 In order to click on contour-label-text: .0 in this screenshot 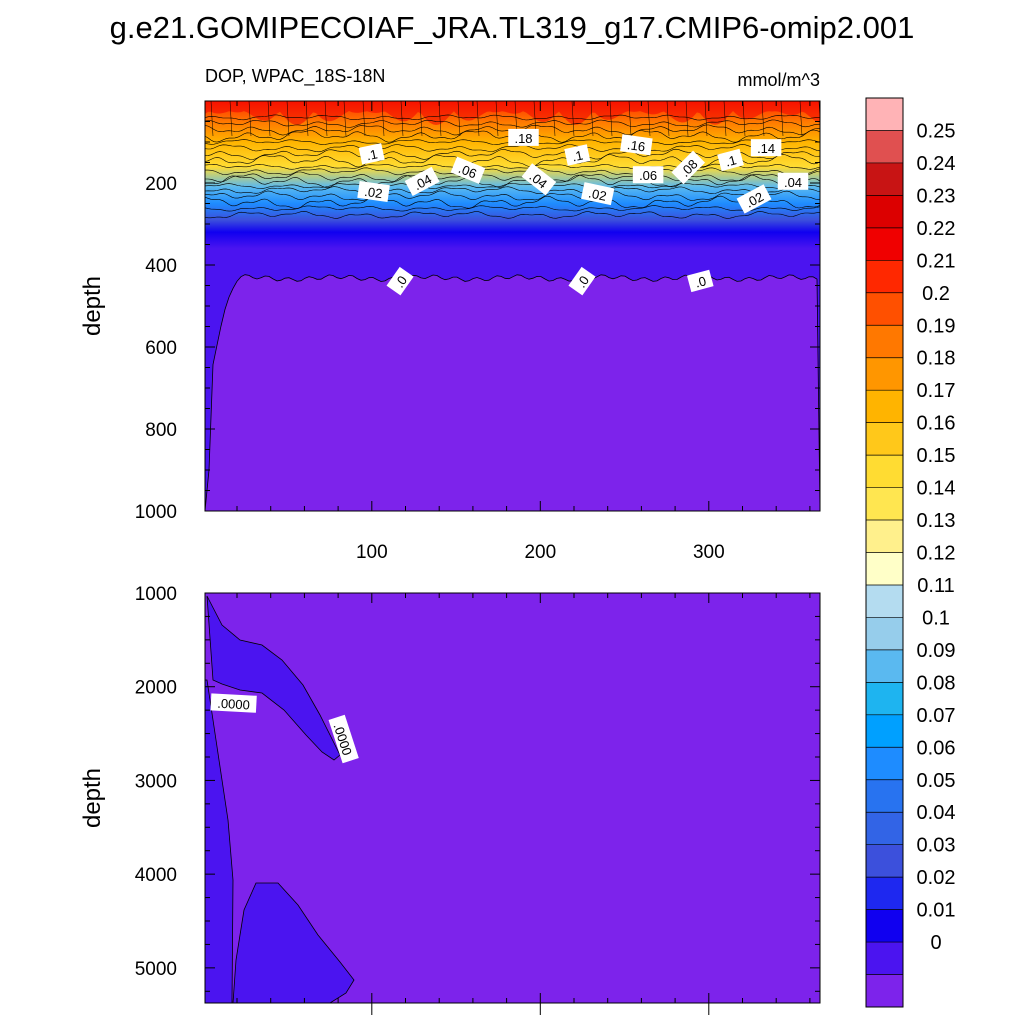, I will do `click(700, 281)`.